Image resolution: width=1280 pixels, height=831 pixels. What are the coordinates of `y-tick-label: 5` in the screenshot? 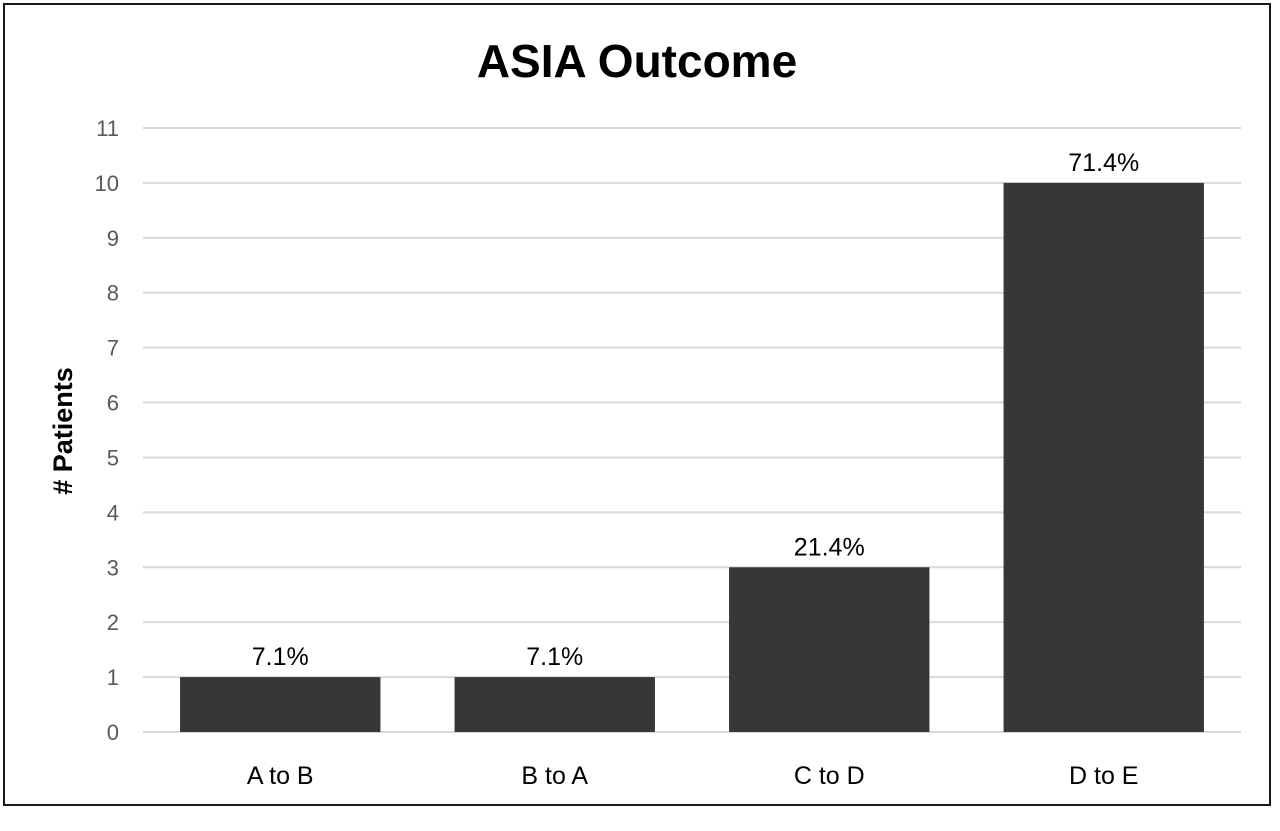 It's located at (113, 457).